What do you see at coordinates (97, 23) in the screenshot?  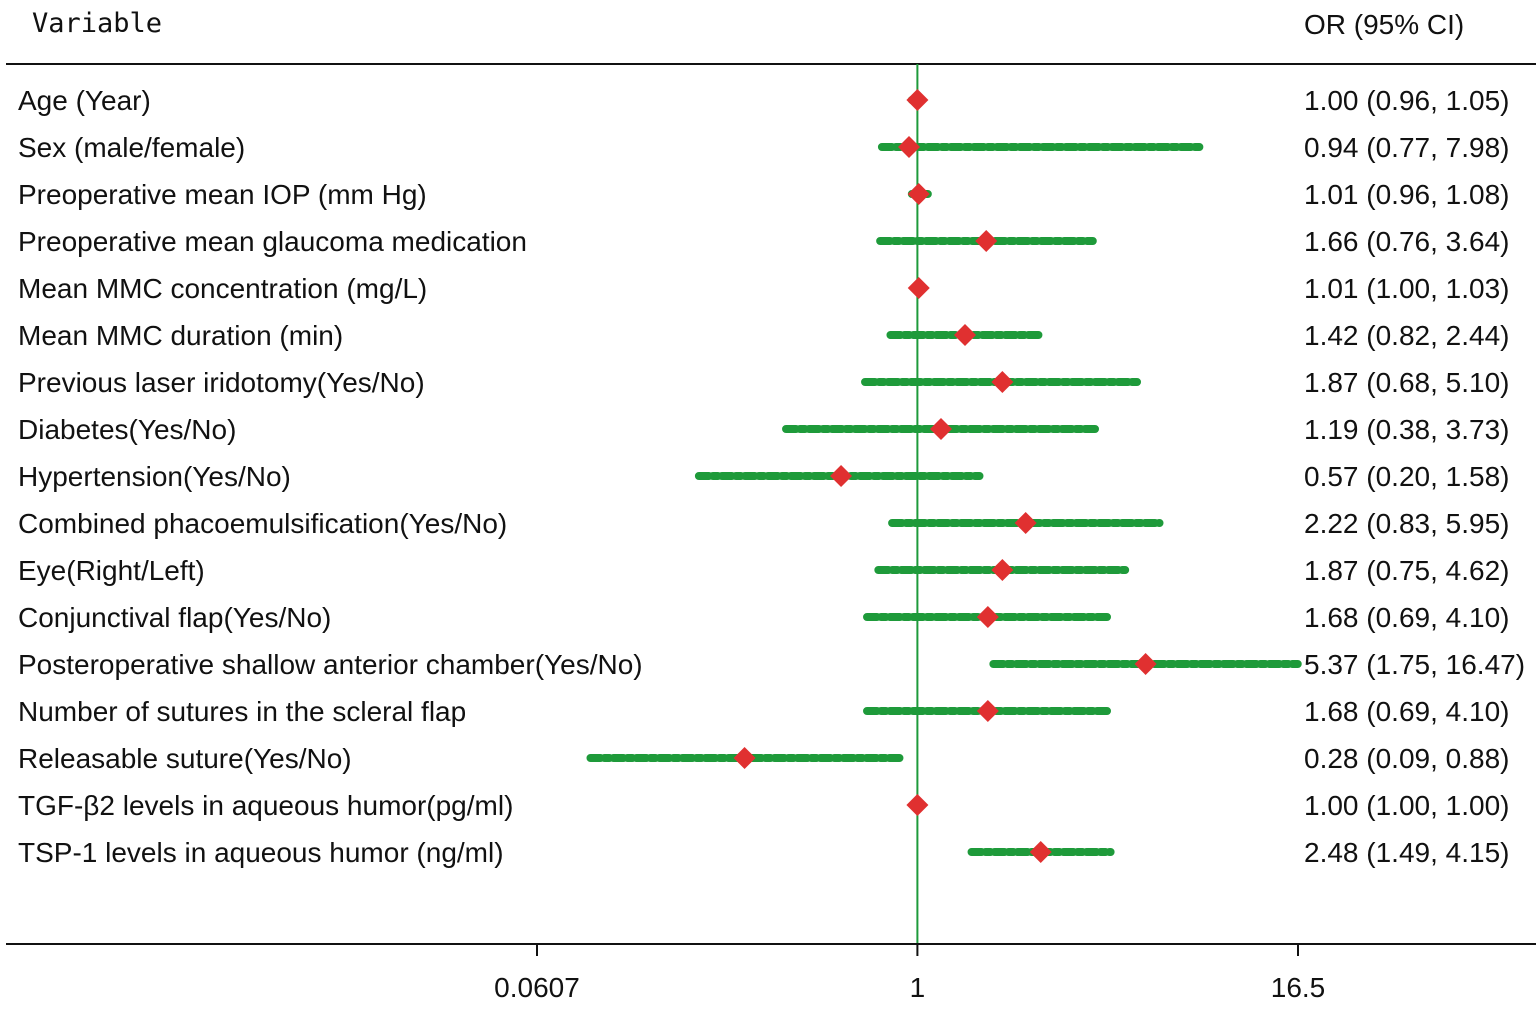 I see `variable-header: Variable` at bounding box center [97, 23].